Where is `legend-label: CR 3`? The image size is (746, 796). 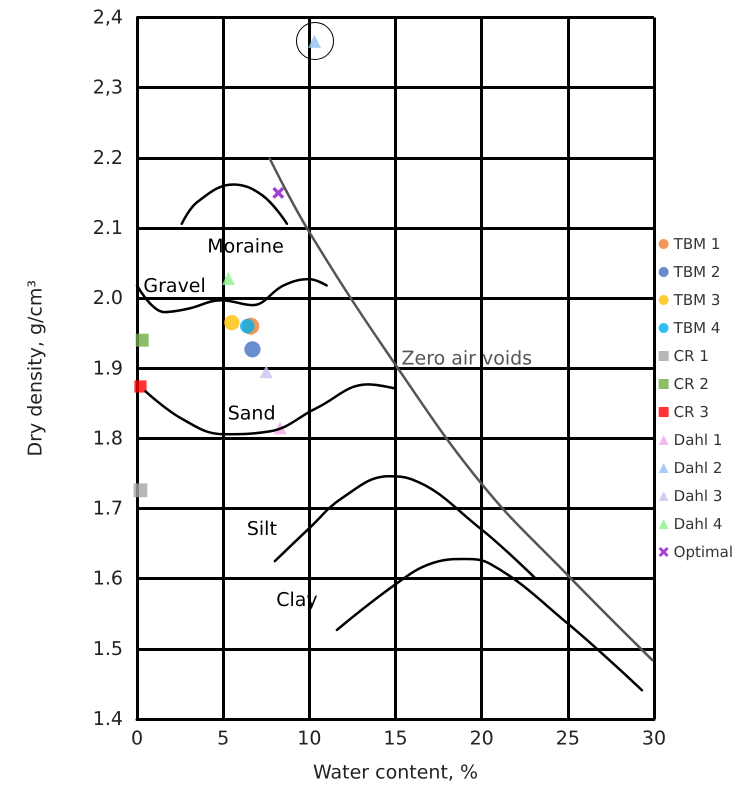
legend-label: CR 3 is located at coordinates (691, 412).